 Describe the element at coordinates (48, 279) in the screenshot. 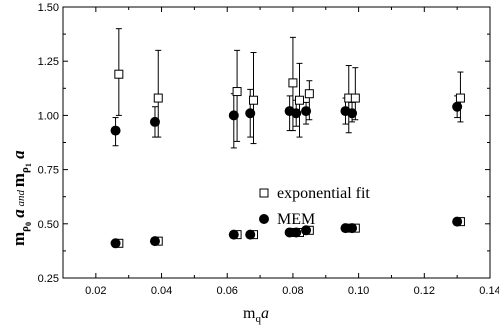

I see `y-tick-label: 0.25` at that location.